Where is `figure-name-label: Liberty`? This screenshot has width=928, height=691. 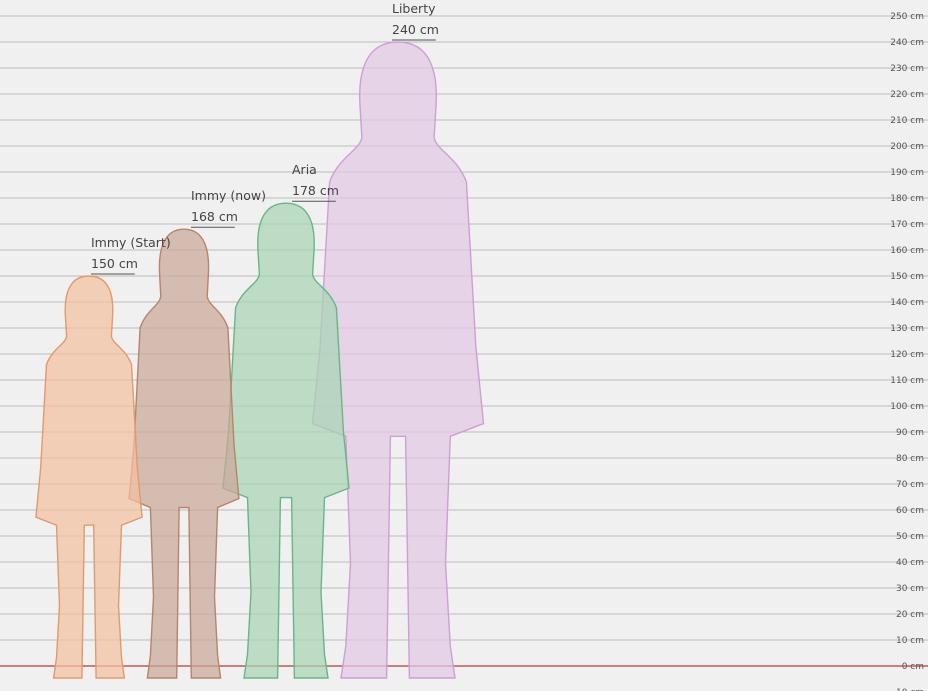 figure-name-label: Liberty is located at coordinates (414, 8).